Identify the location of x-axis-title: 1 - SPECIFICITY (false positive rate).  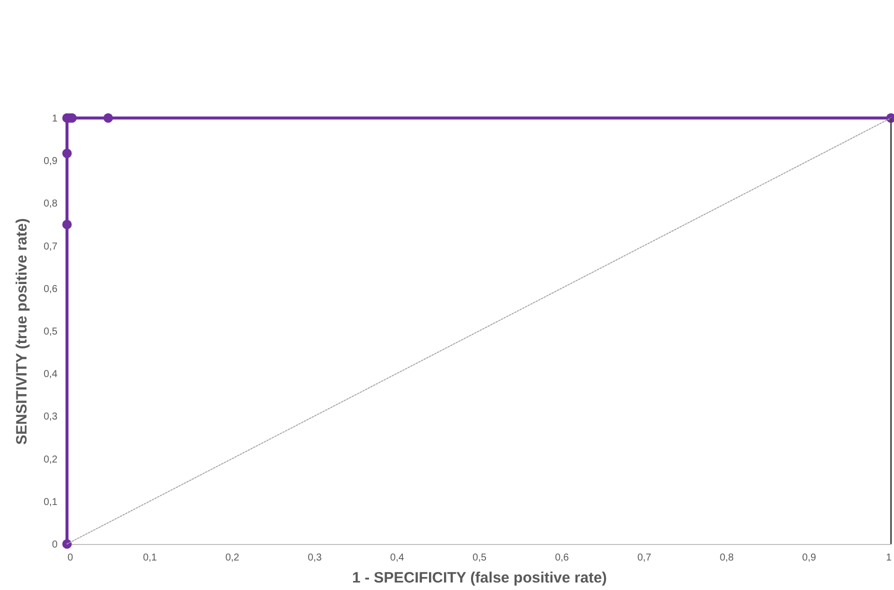
(479, 578).